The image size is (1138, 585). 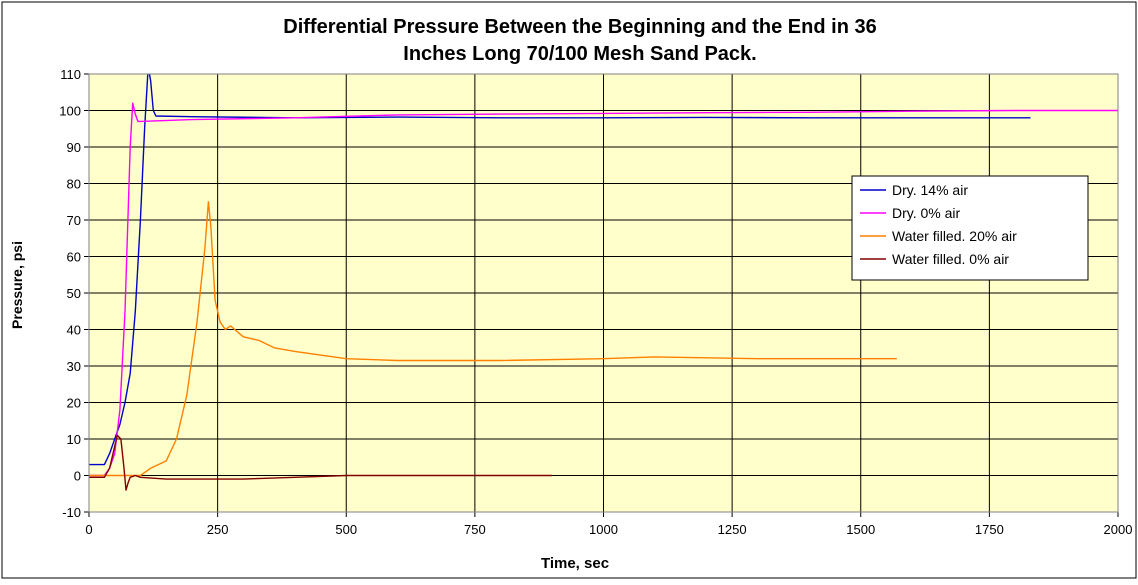 I want to click on y-tick-label: 20, so click(x=74, y=403).